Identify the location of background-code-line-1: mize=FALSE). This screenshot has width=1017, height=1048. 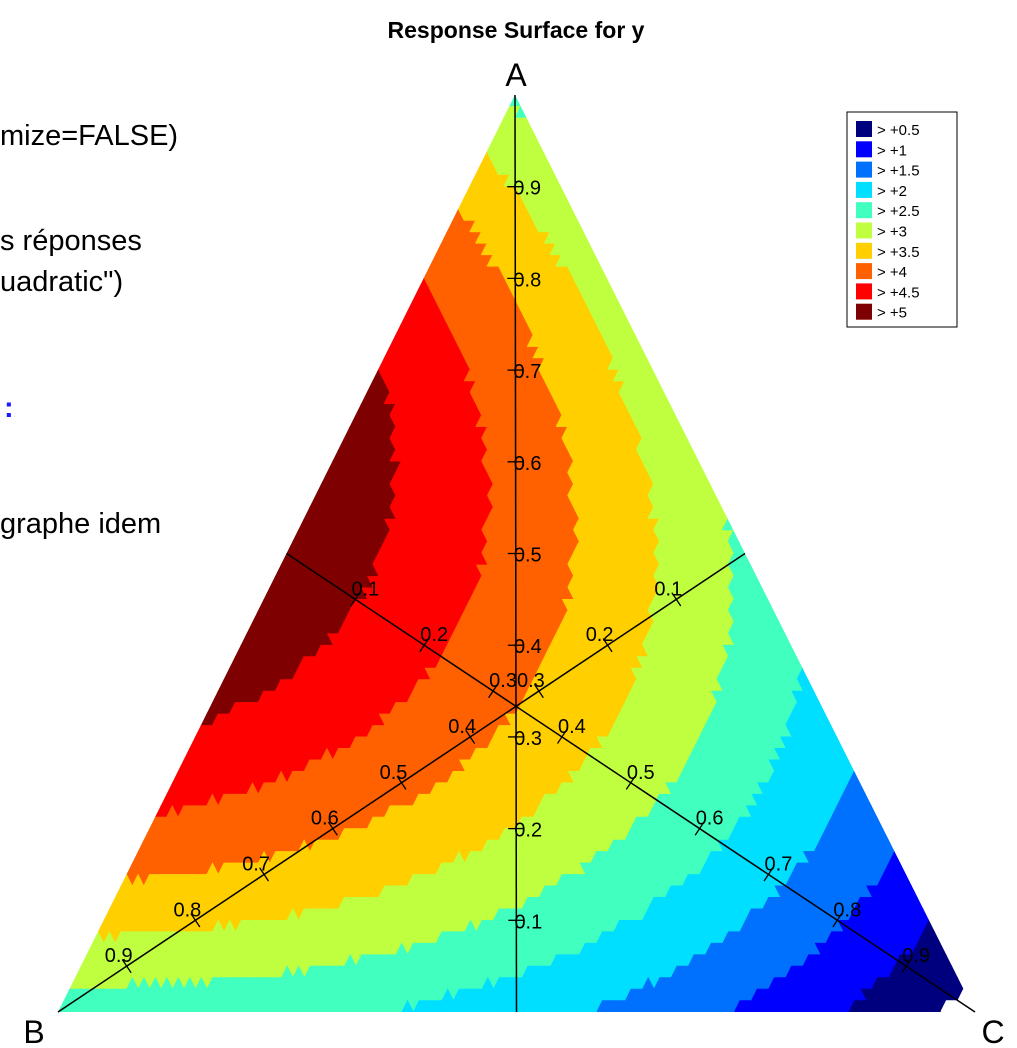
(89, 136).